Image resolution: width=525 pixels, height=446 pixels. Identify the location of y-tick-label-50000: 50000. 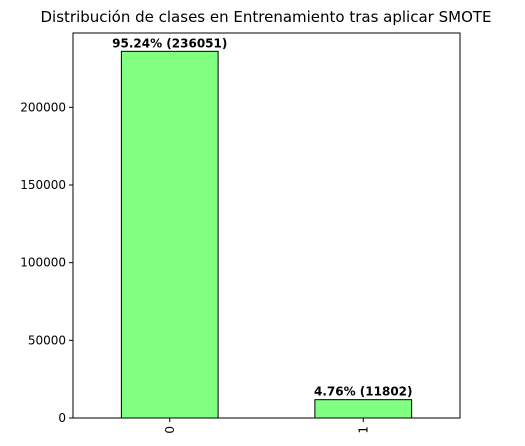
(47, 340).